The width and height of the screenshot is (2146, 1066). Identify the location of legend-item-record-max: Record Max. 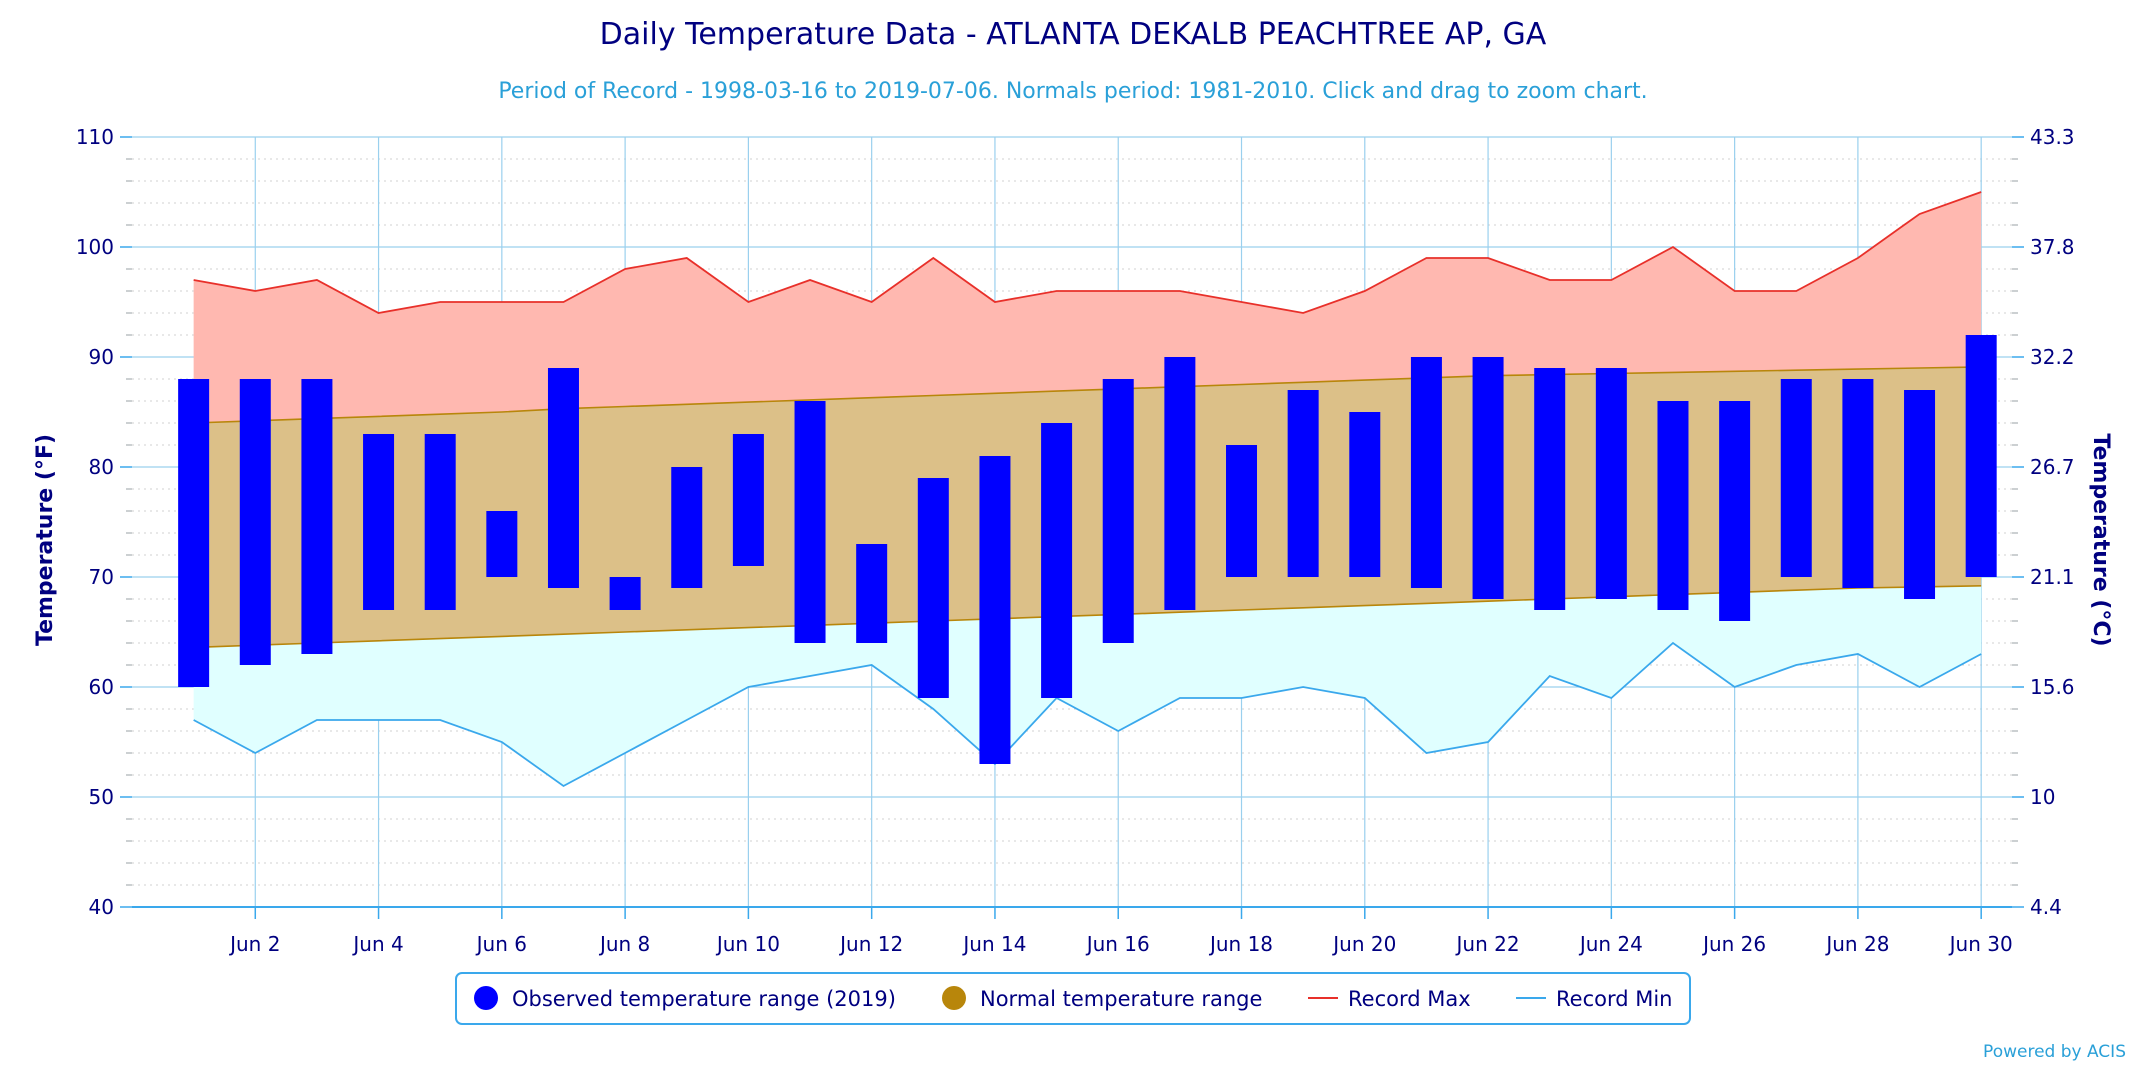
(1389, 999).